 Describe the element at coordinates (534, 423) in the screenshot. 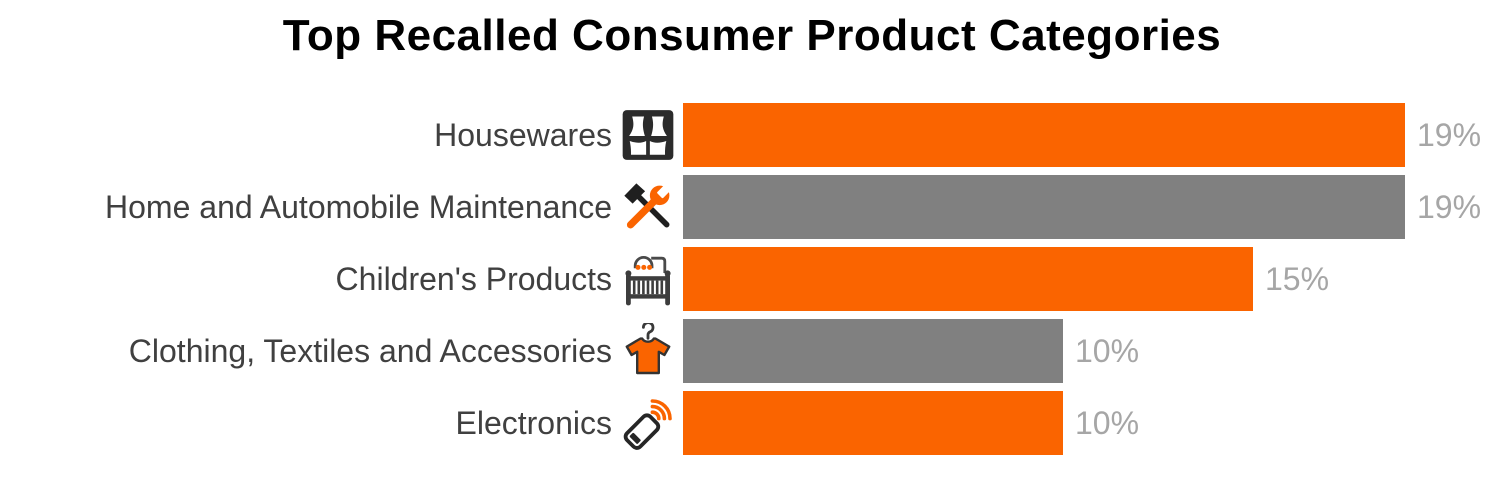

I see `category-label: Electronics` at that location.